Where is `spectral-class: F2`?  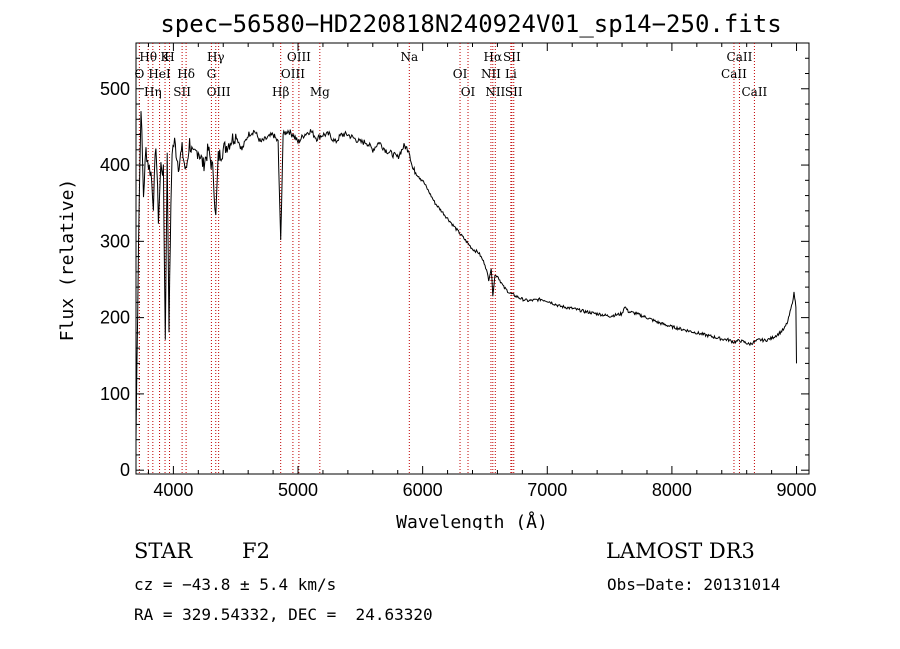 spectral-class: F2 is located at coordinates (256, 551).